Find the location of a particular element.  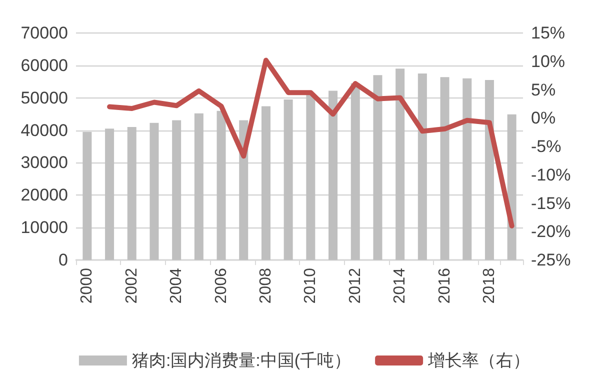

legend-label: 增长率（右） is located at coordinates (478, 360).